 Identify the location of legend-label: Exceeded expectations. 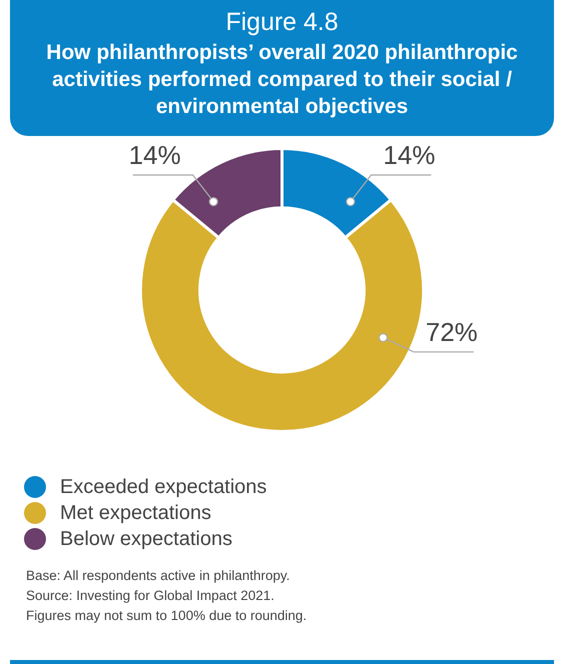
(163, 487).